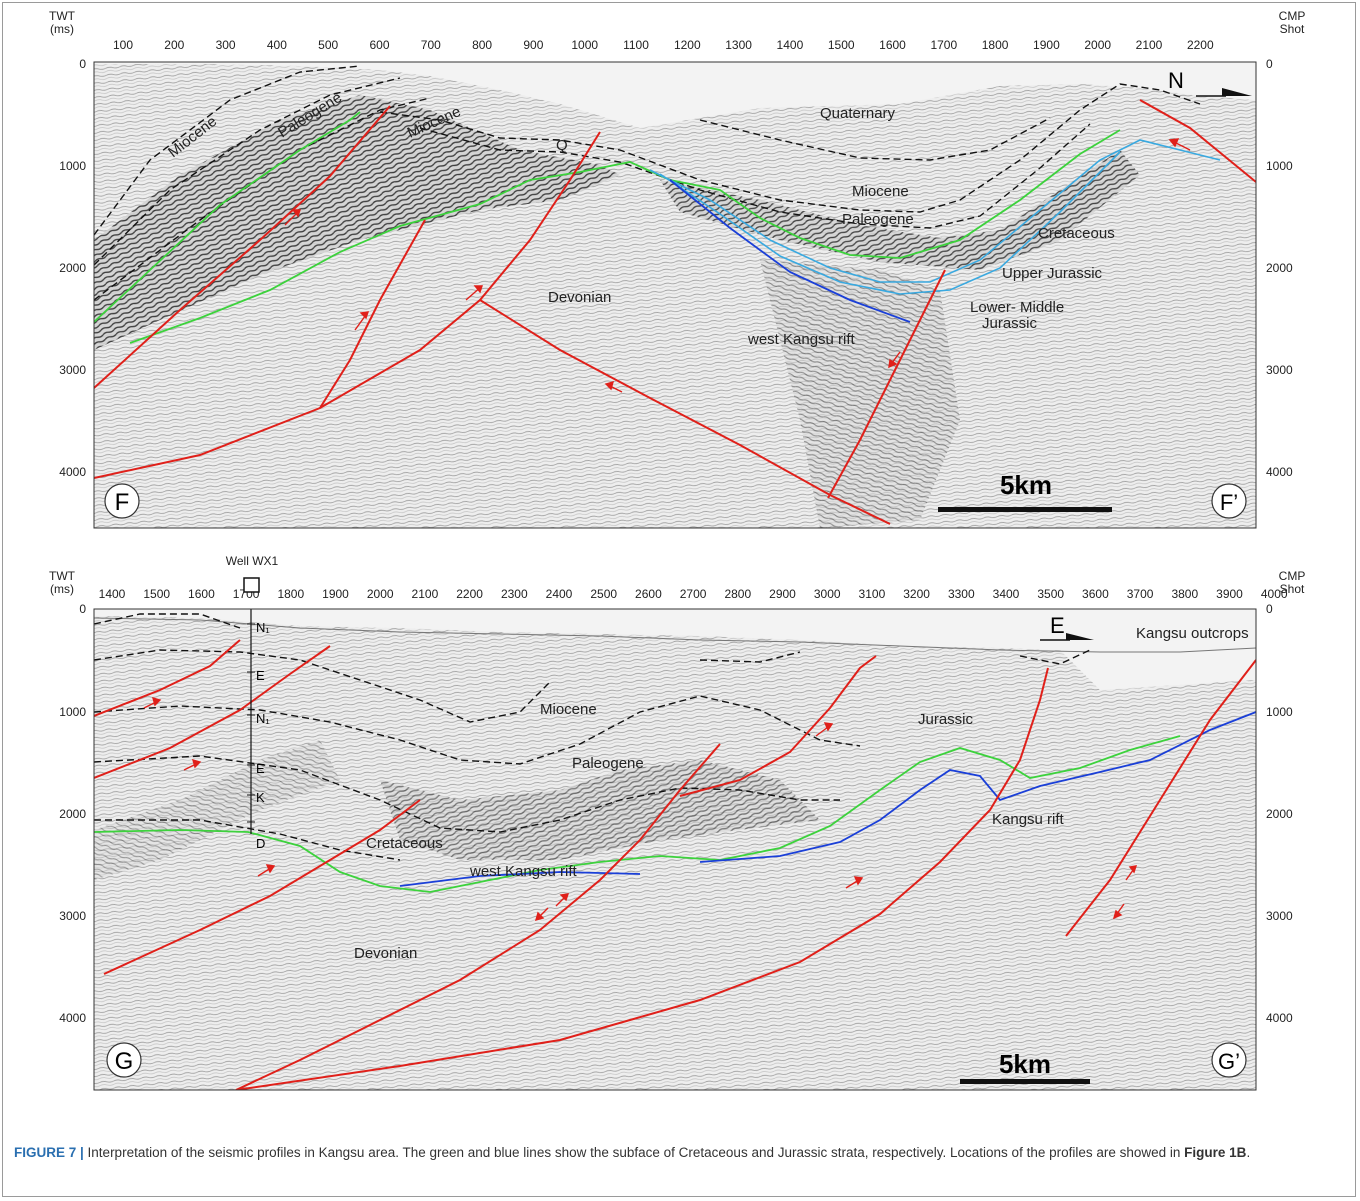 This screenshot has height=1201, width=1360. I want to click on bottom-x-tick: 2700, so click(693, 594).